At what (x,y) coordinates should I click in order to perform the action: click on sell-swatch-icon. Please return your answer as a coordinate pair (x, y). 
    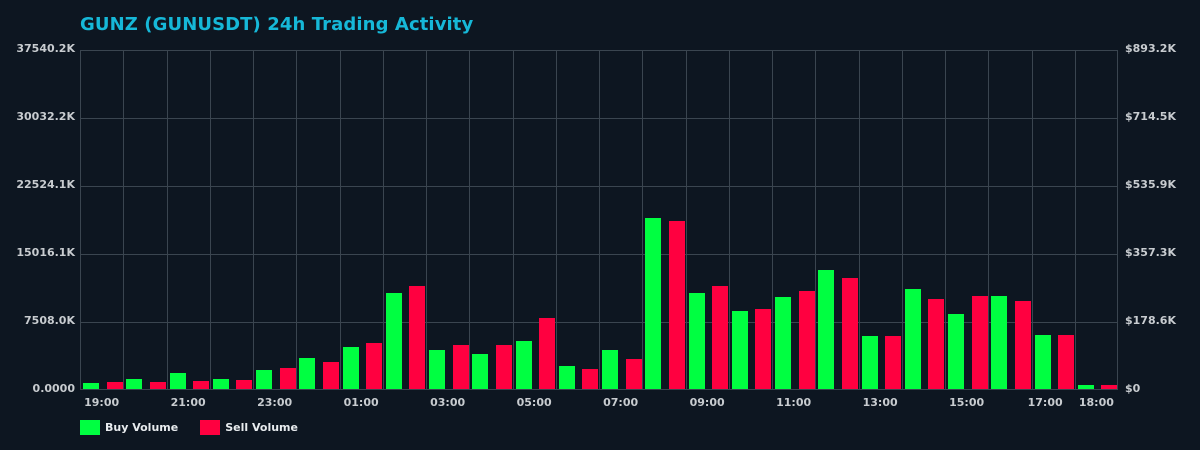
    Looking at the image, I should click on (210, 427).